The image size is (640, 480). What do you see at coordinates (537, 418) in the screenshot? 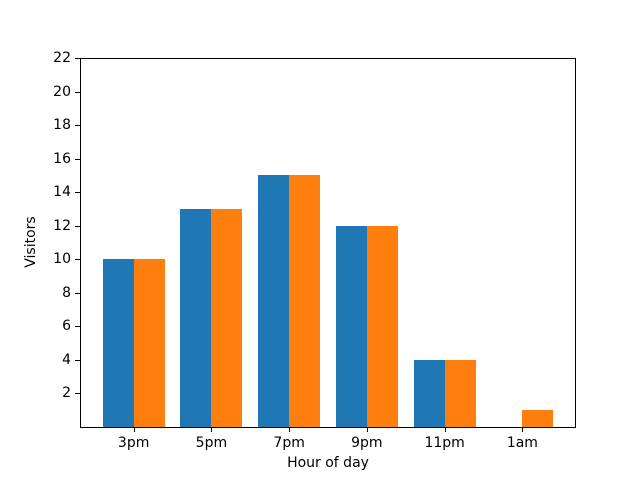
I see `bar-orange-1am` at bounding box center [537, 418].